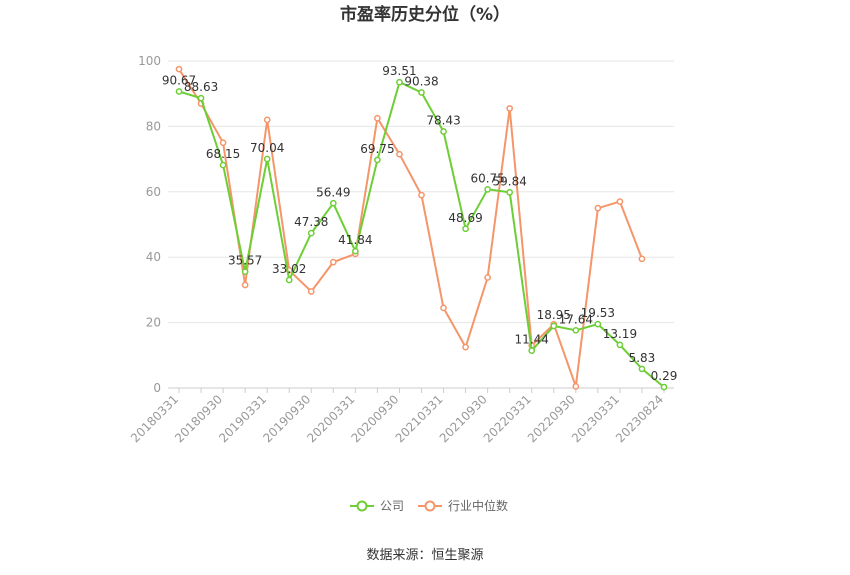 This screenshot has width=850, height=575. What do you see at coordinates (532, 340) in the screenshot?
I see `data-label: 11.44` at bounding box center [532, 340].